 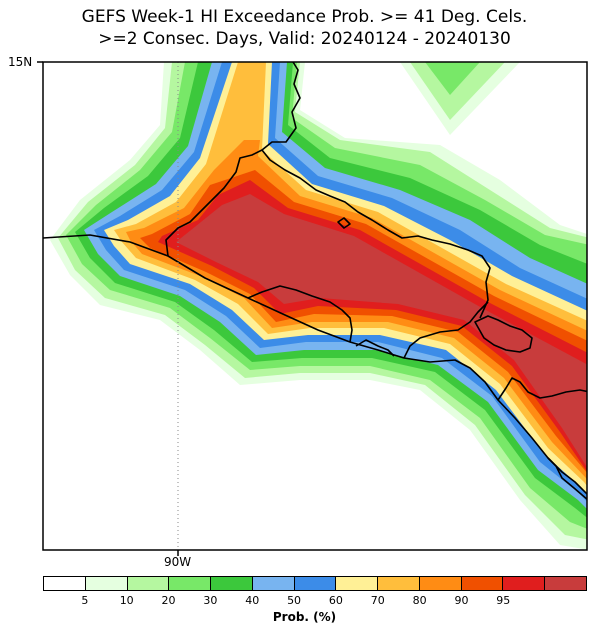 What do you see at coordinates (168, 600) in the screenshot?
I see `legend-label: 20` at bounding box center [168, 600].